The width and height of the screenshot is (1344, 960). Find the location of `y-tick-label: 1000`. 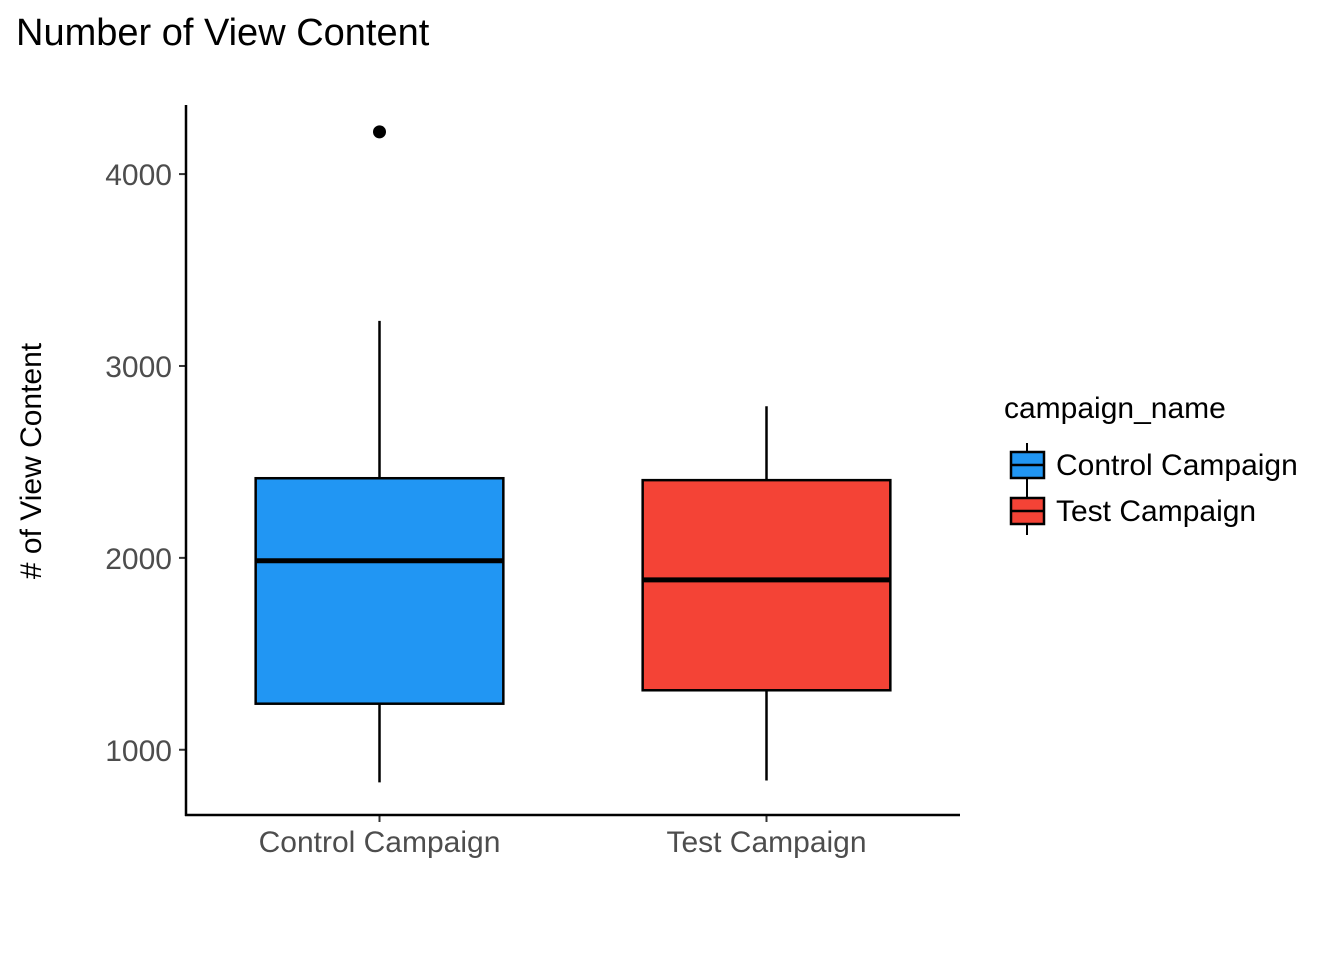

y-tick-label: 1000 is located at coordinates (138, 751).